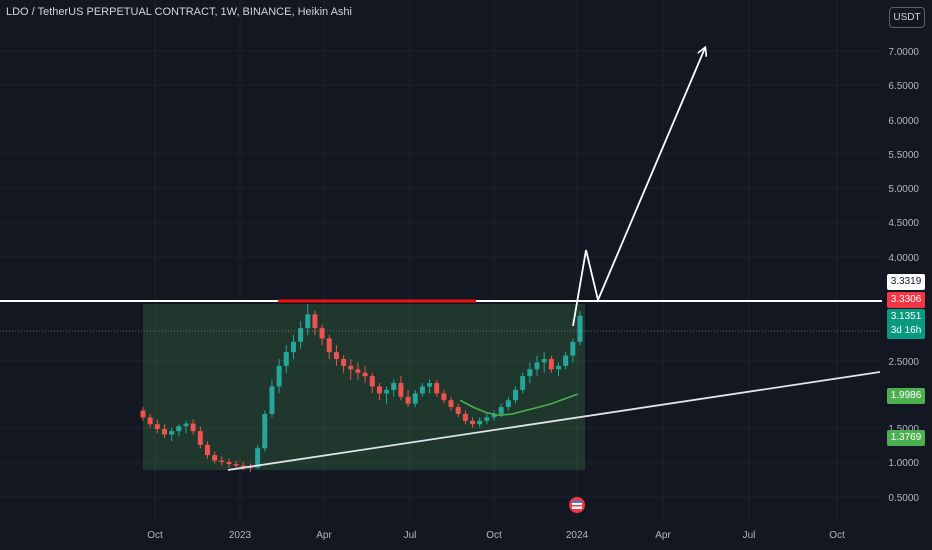  Describe the element at coordinates (577, 505) in the screenshot. I see `flag-icon` at that location.